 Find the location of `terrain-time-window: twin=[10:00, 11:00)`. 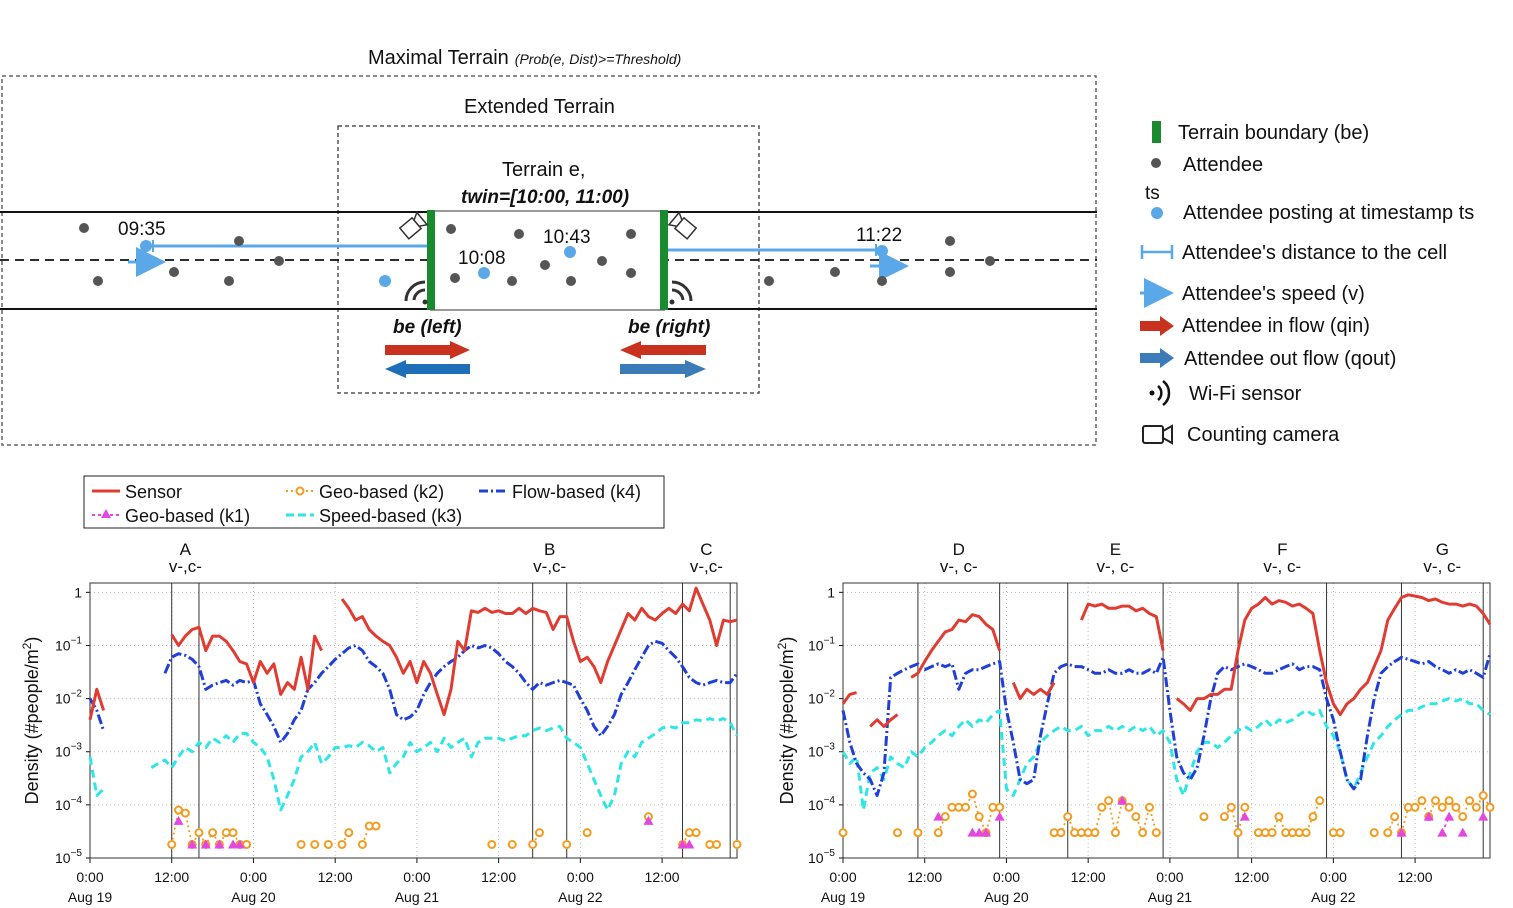

terrain-time-window: twin=[10:00, 11:00) is located at coordinates (545, 197).